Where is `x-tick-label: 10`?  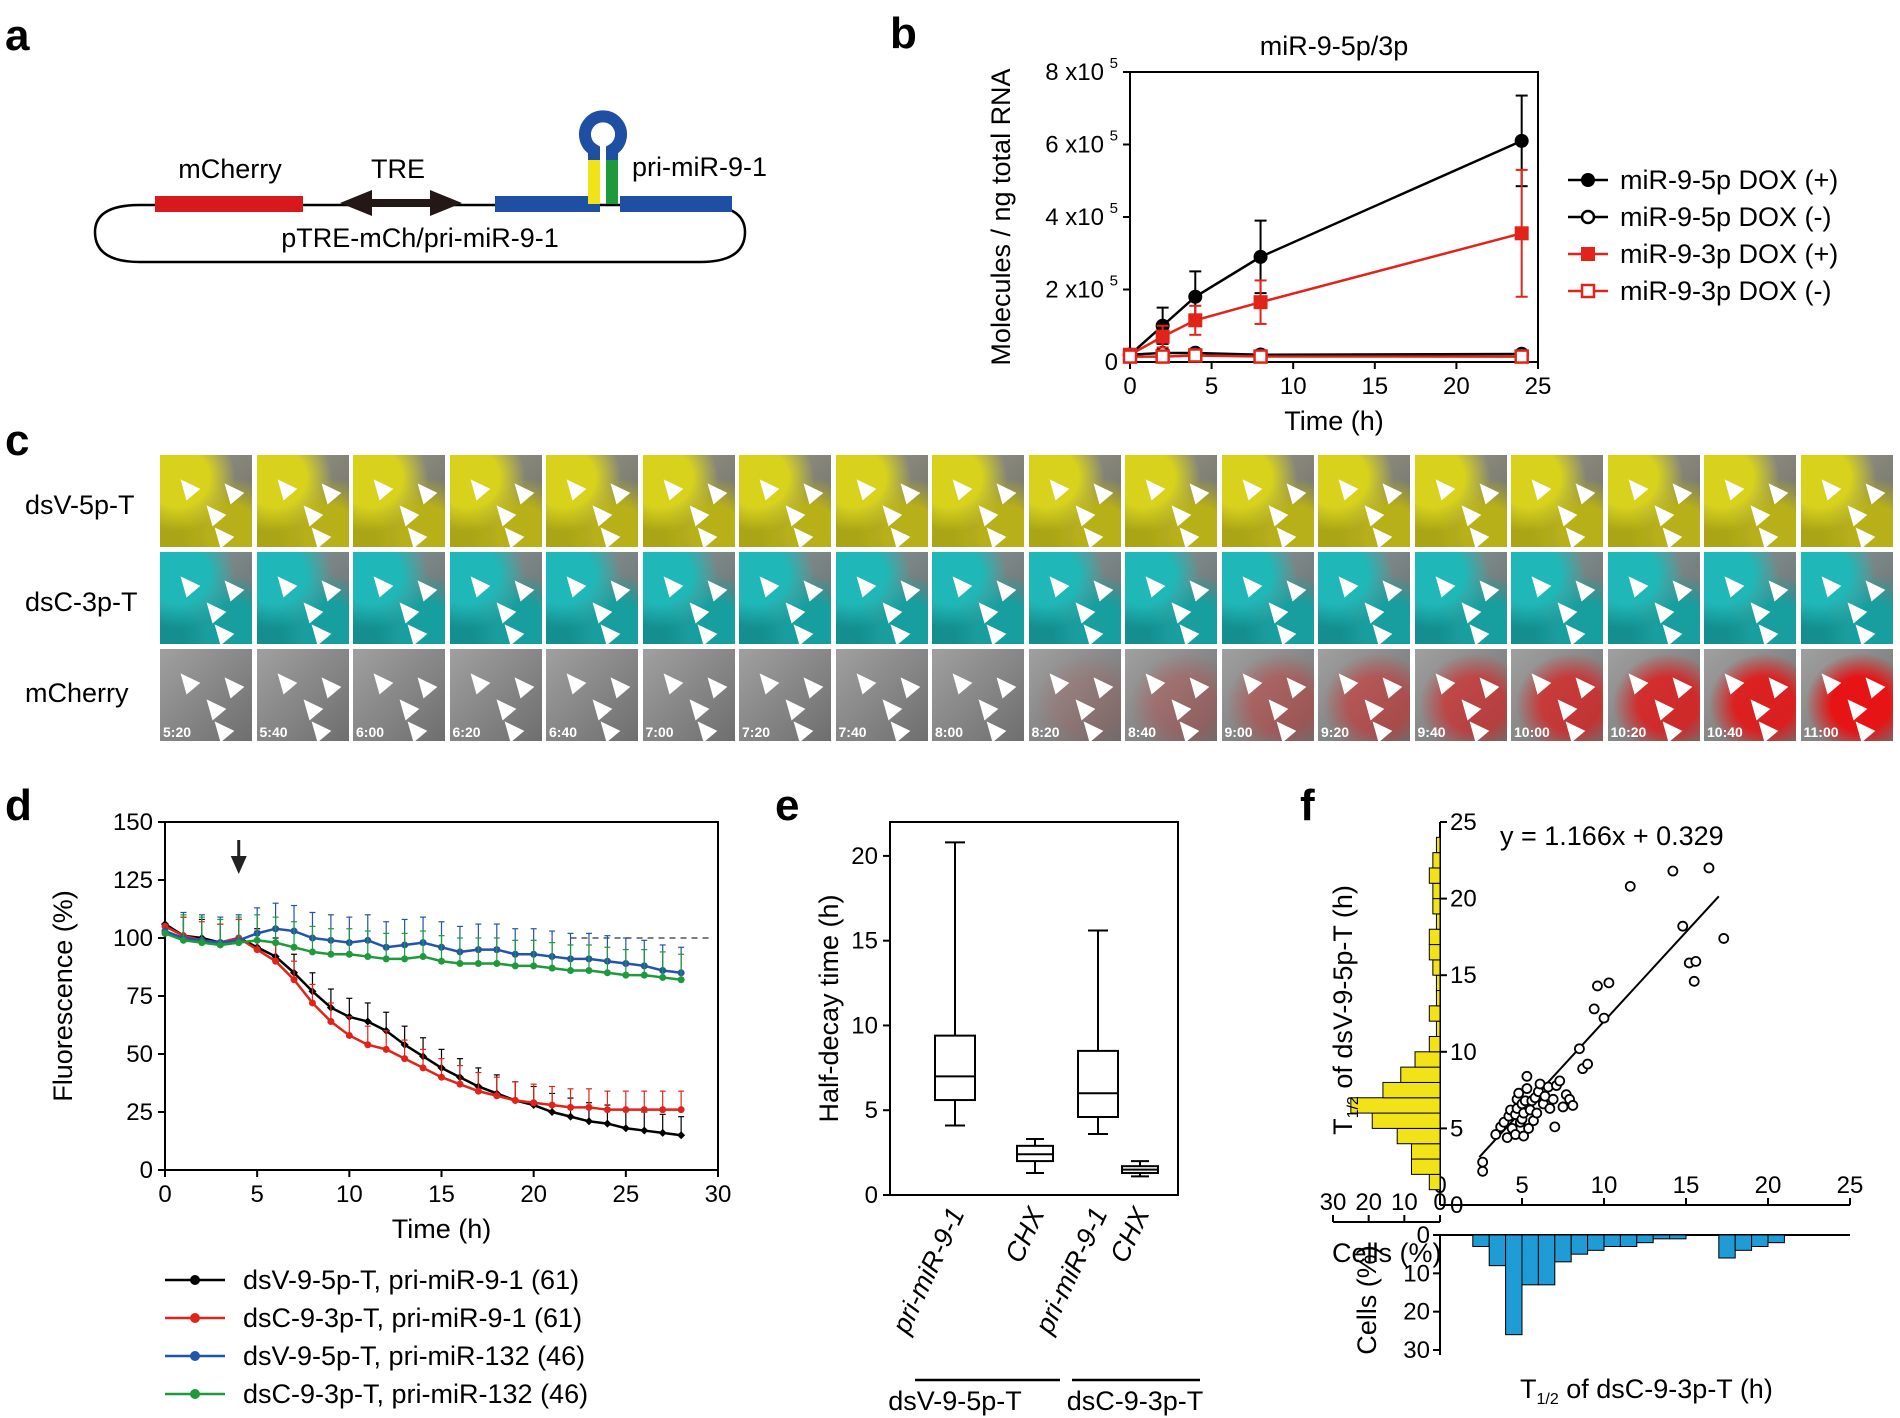
x-tick-label: 10 is located at coordinates (349, 1194).